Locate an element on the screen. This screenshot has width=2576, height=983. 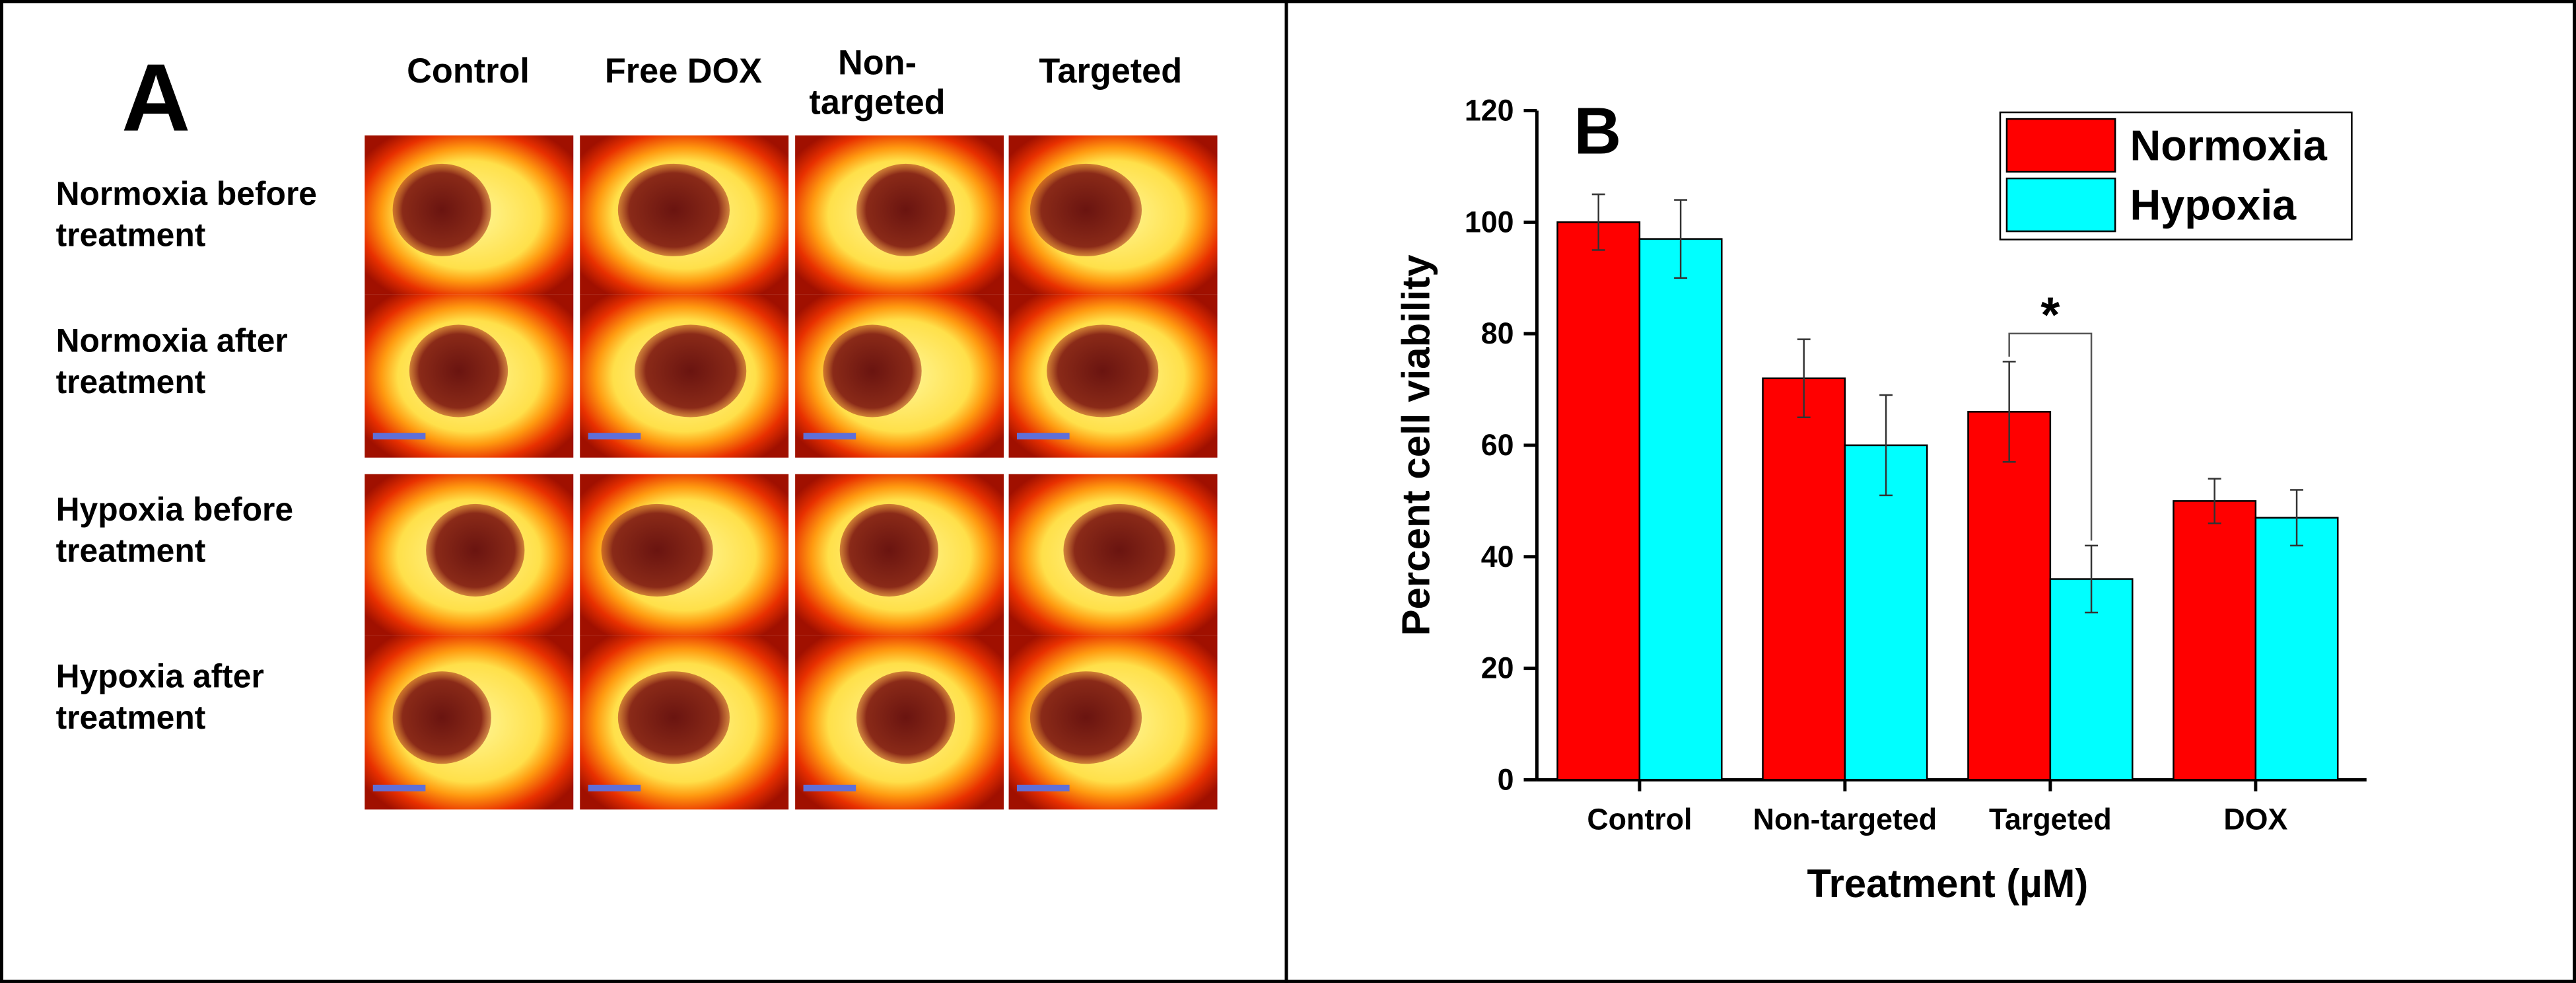
column-header: Free DOX is located at coordinates (683, 72).